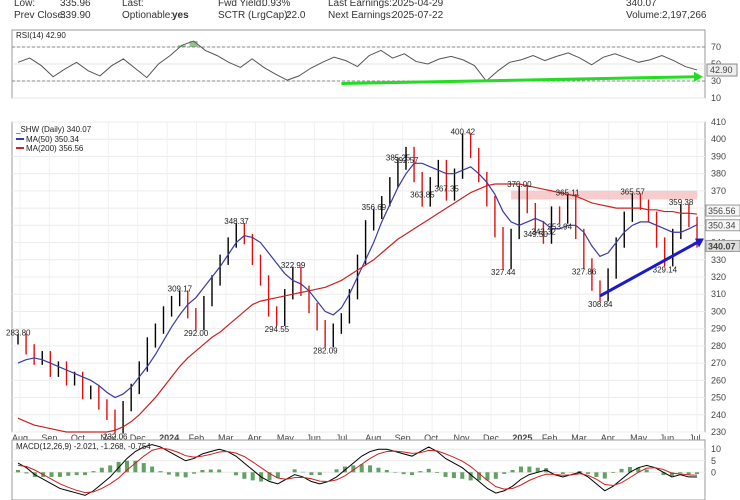 The width and height of the screenshot is (740, 500). What do you see at coordinates (193, 44) in the screenshot?
I see `rsi-overbought-fill` at bounding box center [193, 44].